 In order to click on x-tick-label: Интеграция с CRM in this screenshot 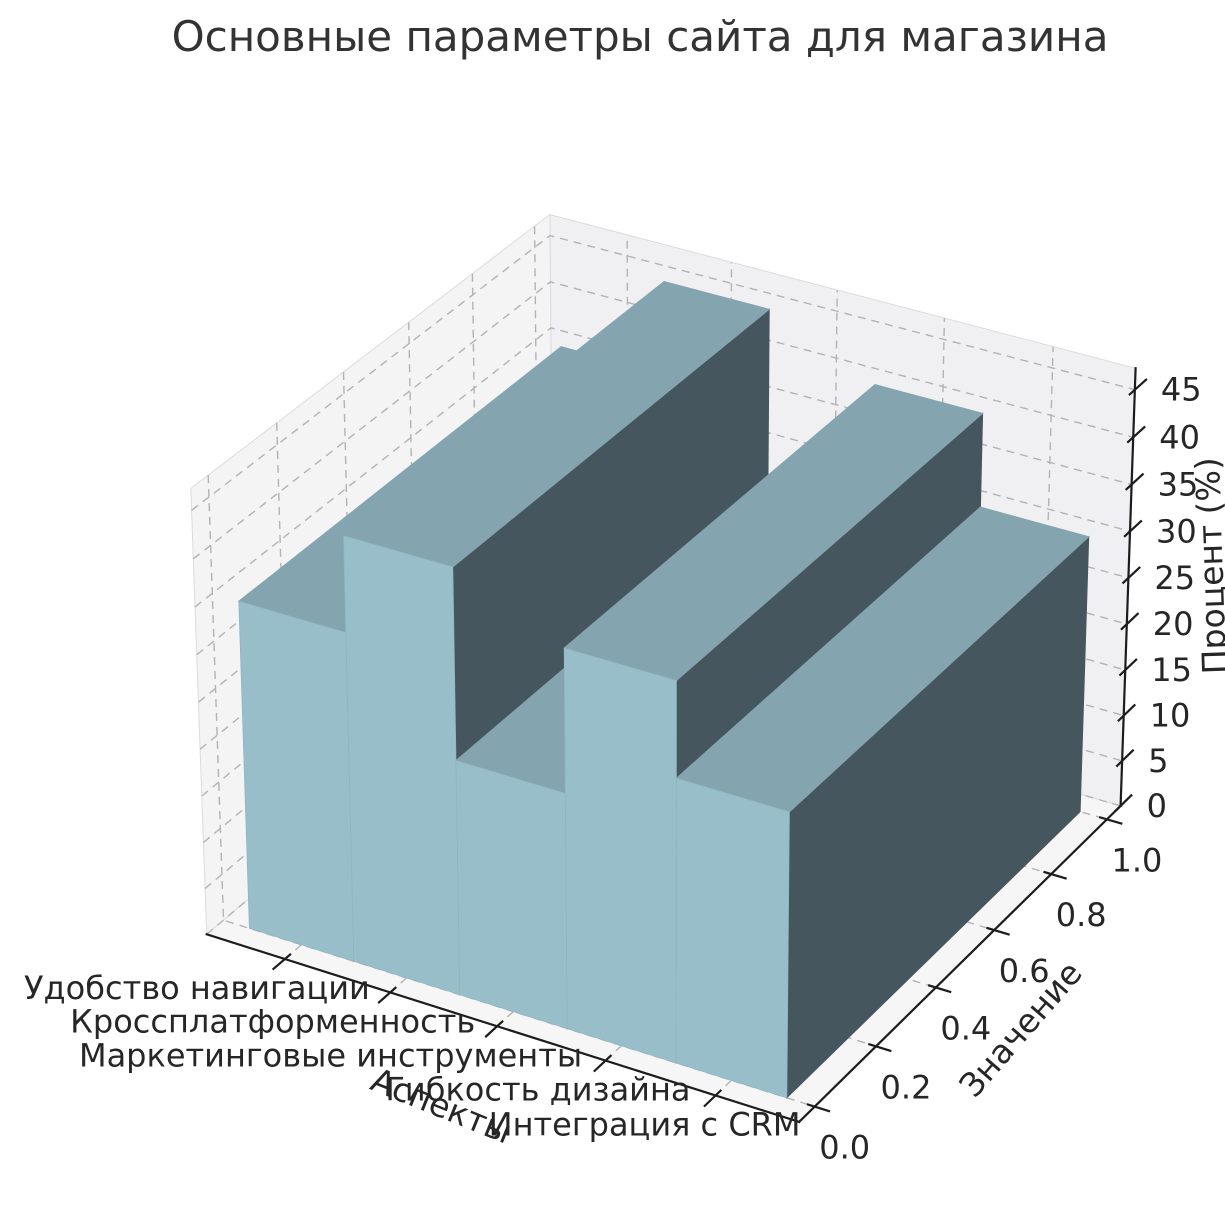, I will do `click(645, 1125)`.